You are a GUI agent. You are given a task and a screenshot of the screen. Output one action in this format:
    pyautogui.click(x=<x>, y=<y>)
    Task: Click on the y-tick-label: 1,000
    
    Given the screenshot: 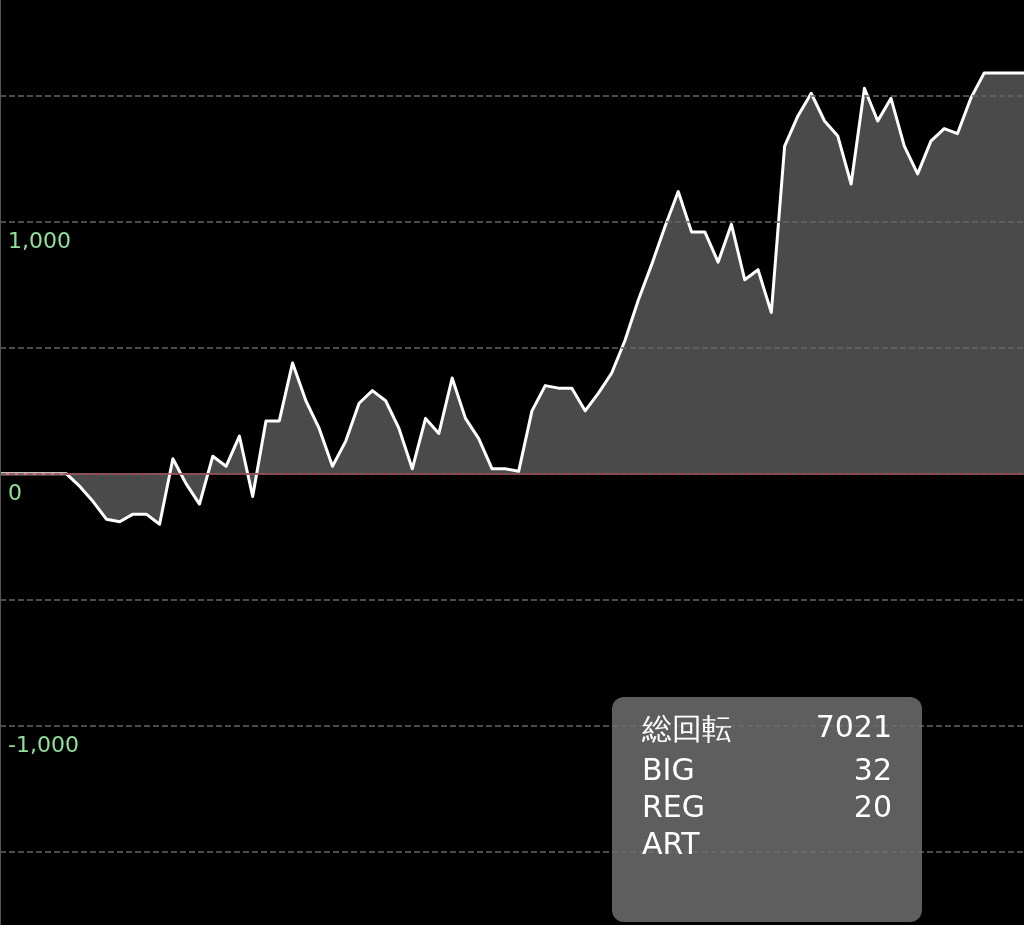 What is the action you would take?
    pyautogui.click(x=39, y=241)
    